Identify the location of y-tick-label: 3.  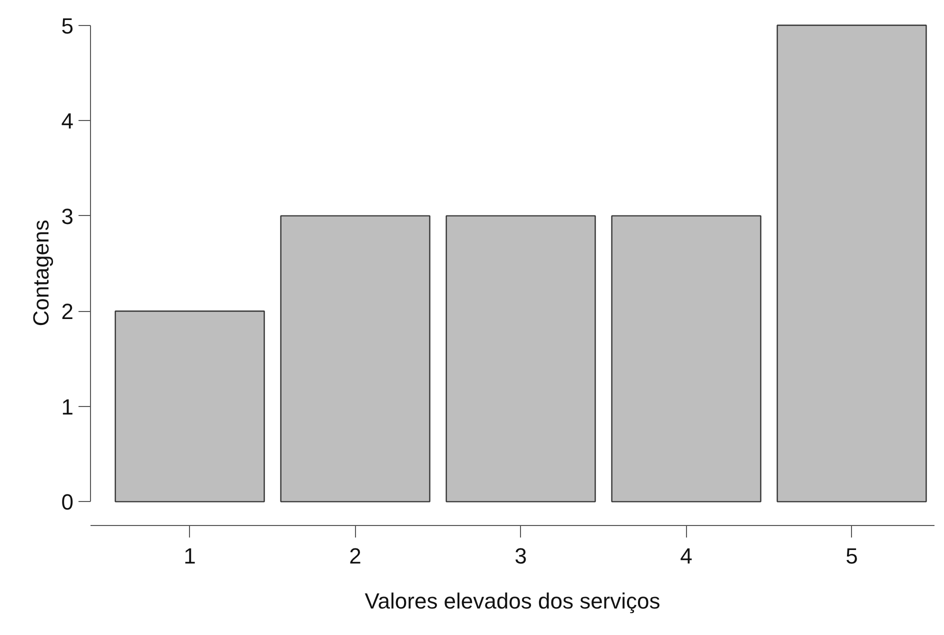
(67, 216).